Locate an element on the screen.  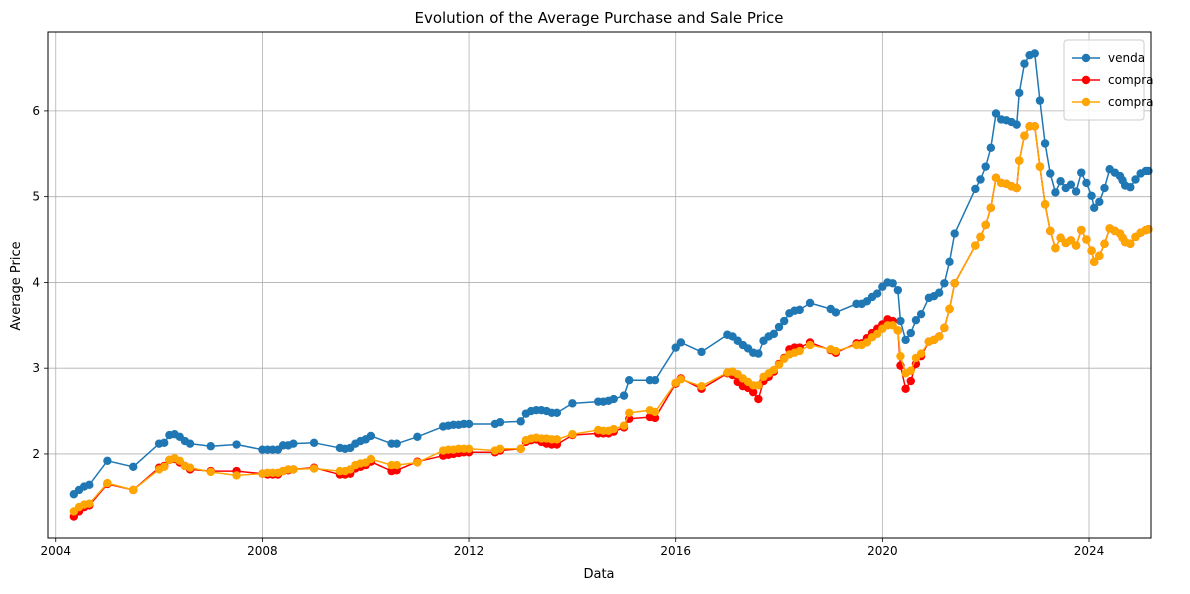
x-tick-label: 2012 is located at coordinates (469, 551).